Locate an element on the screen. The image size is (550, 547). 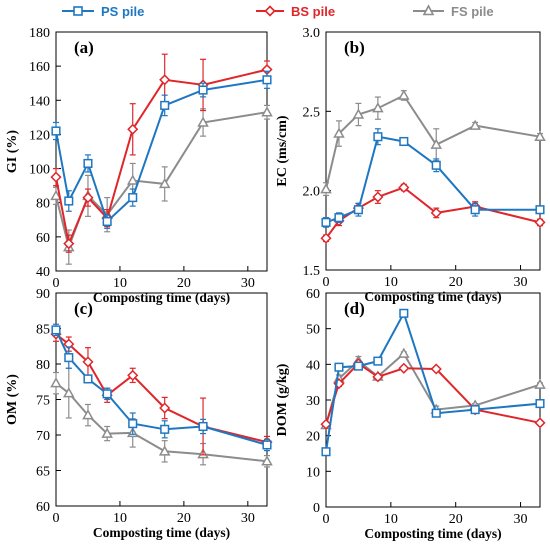
y-tick-label: 50 is located at coordinates (313, 330).